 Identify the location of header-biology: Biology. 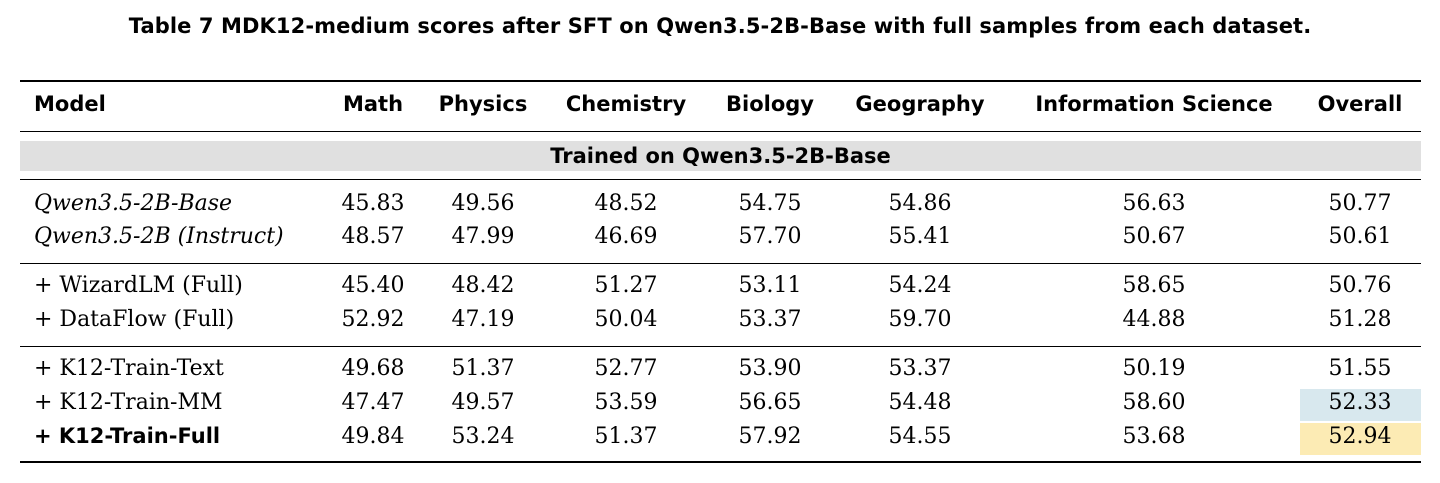
(770, 104).